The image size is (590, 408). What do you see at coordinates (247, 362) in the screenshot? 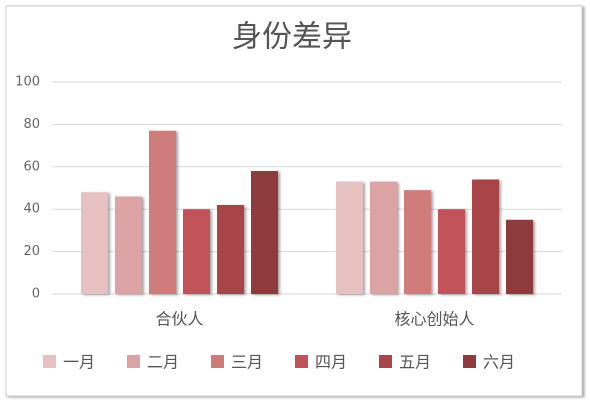
I see `legend-label: 三月` at bounding box center [247, 362].